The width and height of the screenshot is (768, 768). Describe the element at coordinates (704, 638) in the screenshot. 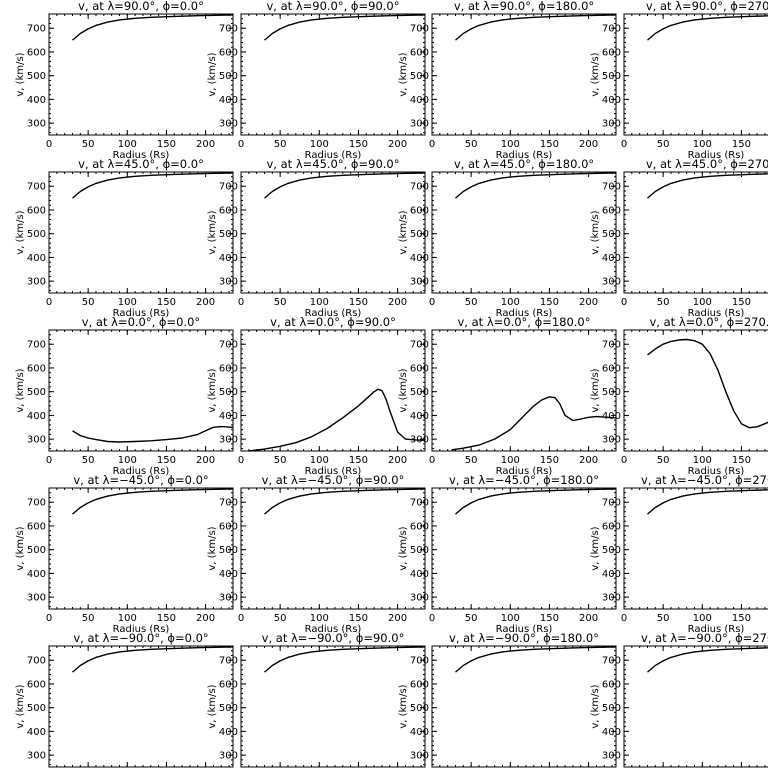

I see `chart-title: v, at λ=−90.0°, ϕ=270.0°` at that location.